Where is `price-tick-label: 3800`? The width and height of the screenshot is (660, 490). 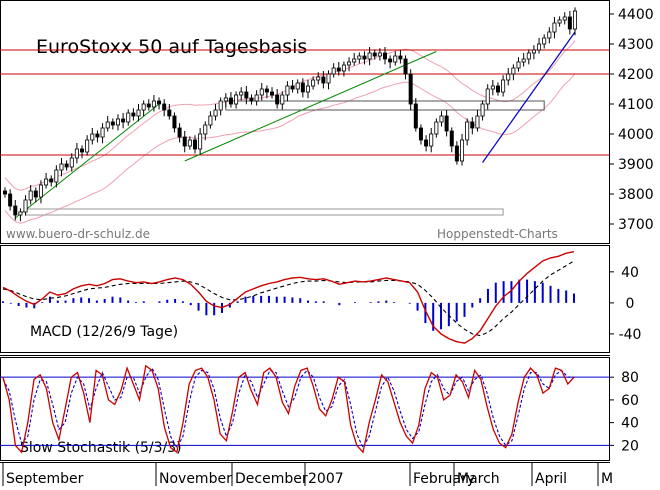 price-tick-label: 3800 is located at coordinates (636, 195).